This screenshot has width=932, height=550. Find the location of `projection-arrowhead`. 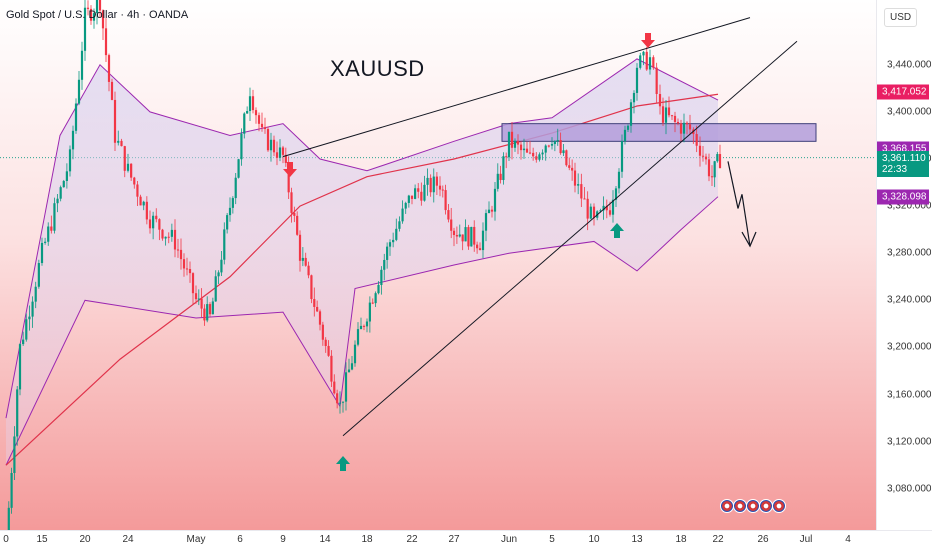

projection-arrowhead is located at coordinates (749, 239).